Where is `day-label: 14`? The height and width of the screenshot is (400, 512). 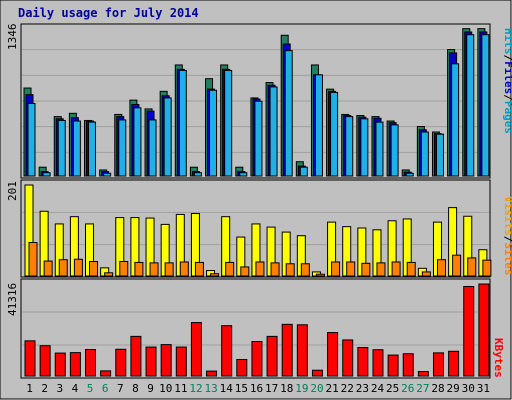 day-label: 14 is located at coordinates (227, 388).